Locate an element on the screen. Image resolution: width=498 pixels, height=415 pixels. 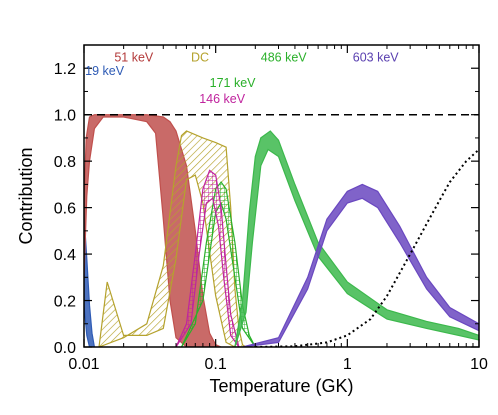
label-51-kev: 51 keV is located at coordinates (134, 57).